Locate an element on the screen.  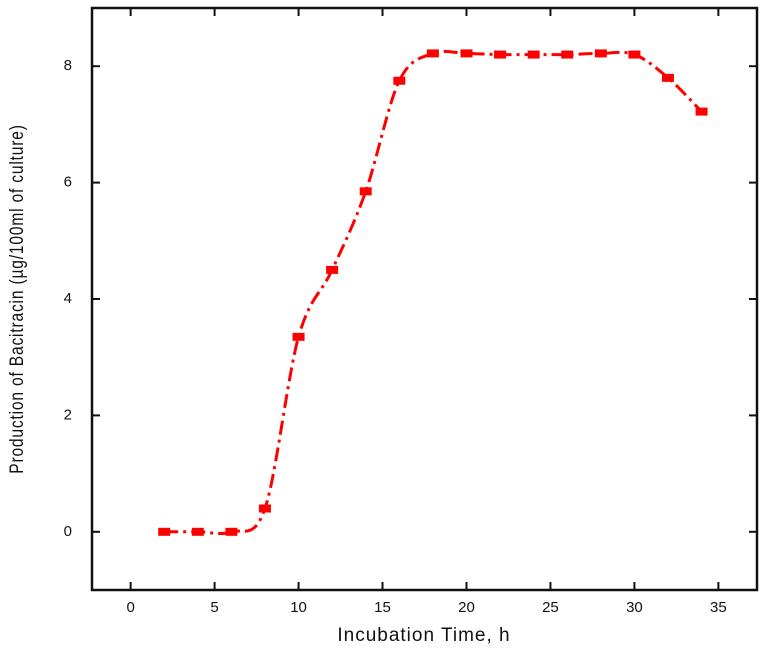
y-tick-label: 0 is located at coordinates (68, 531).